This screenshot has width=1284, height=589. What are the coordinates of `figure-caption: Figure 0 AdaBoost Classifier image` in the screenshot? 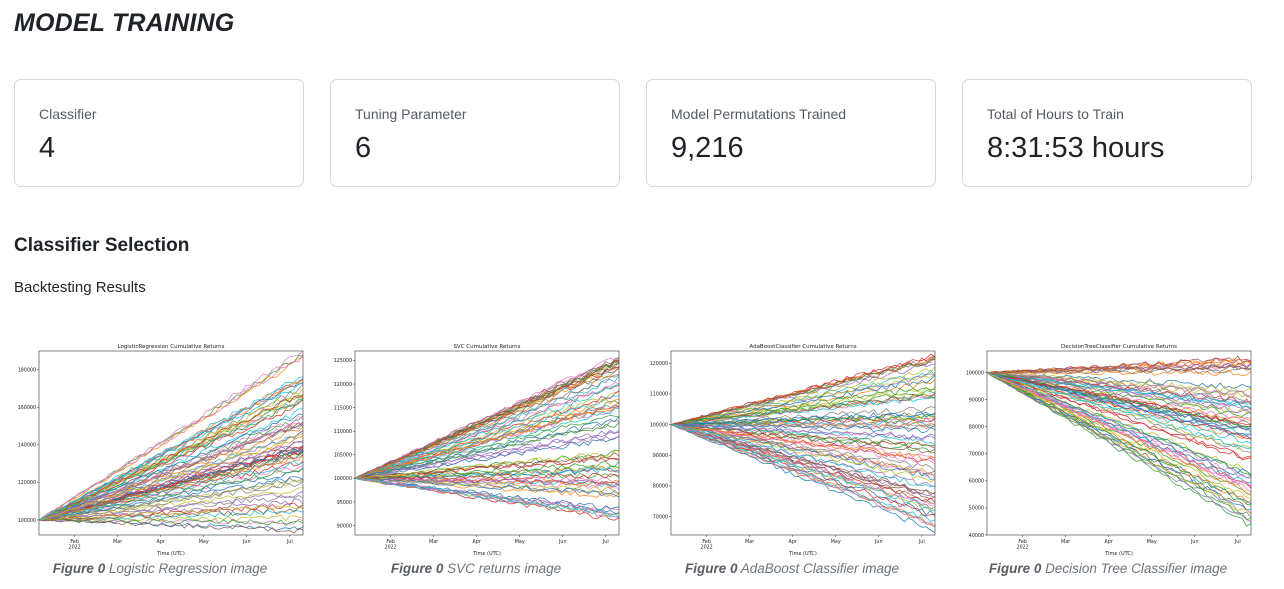 It's located at (792, 568).